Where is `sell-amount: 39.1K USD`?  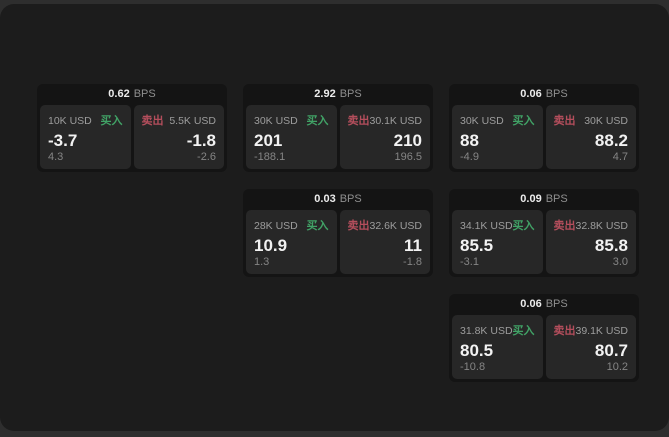
sell-amount: 39.1K USD is located at coordinates (602, 331).